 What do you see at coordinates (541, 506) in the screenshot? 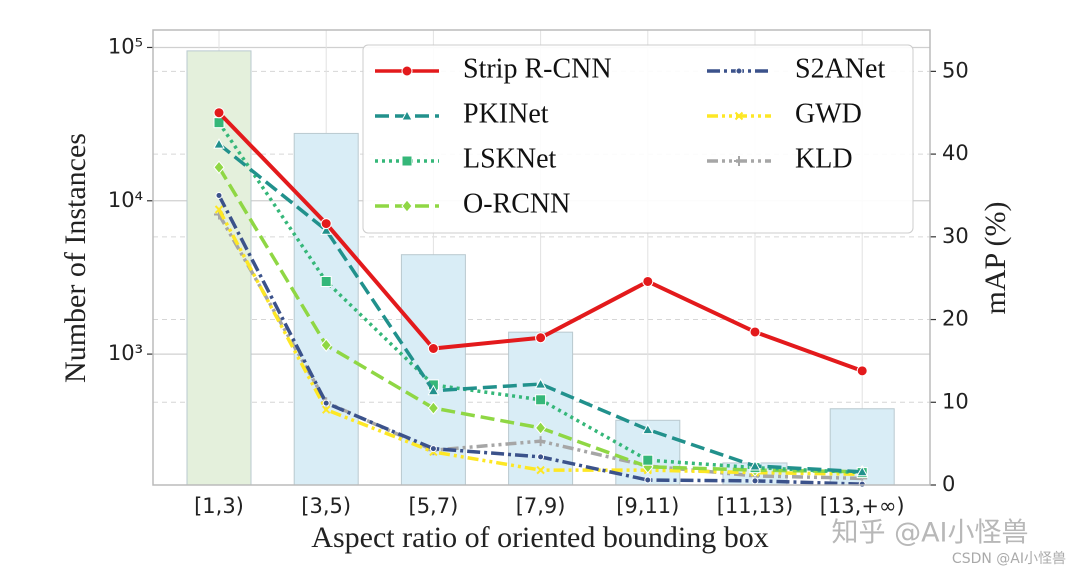
I see `x-tick-label: [7,9)` at bounding box center [541, 506].